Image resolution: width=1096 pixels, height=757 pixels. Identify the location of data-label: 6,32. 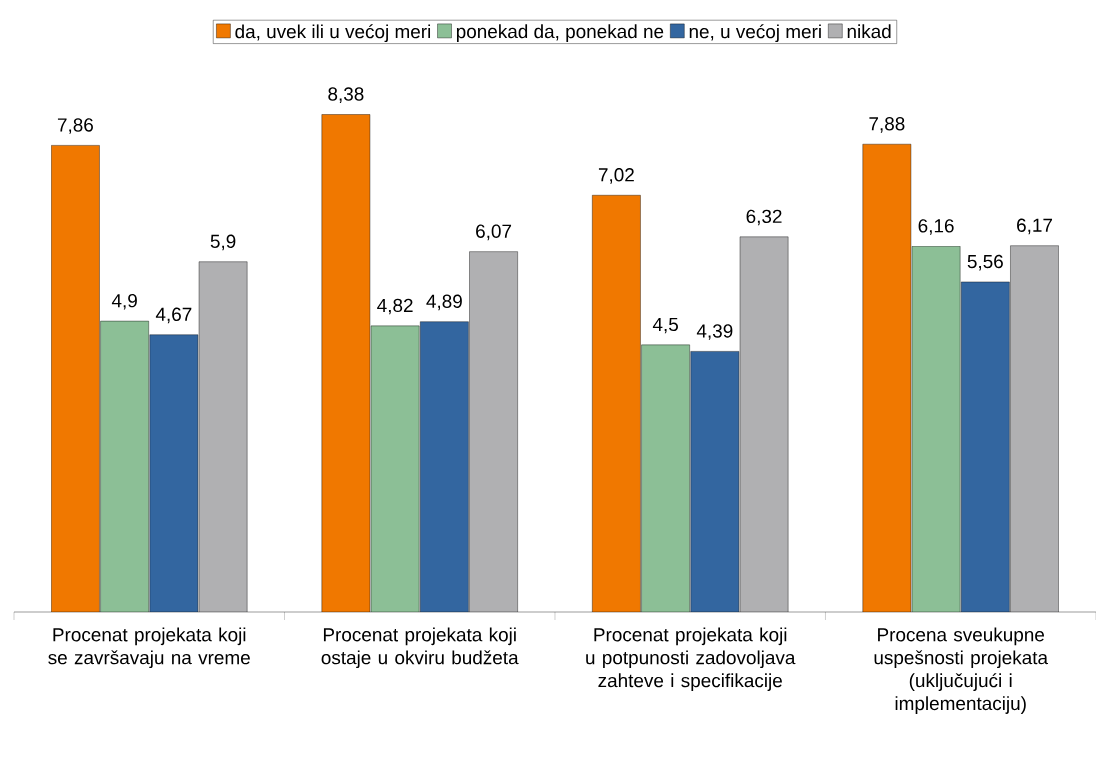
(764, 217).